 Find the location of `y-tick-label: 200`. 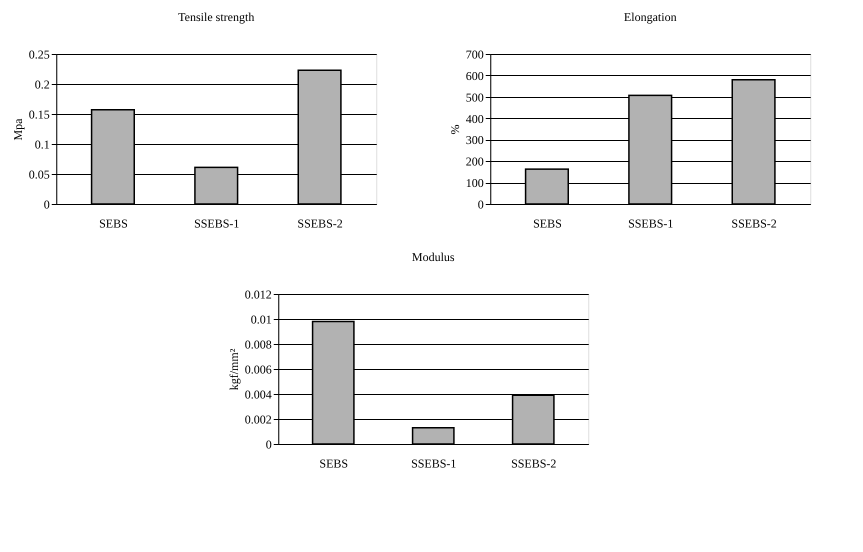

y-tick-label: 200 is located at coordinates (475, 161).